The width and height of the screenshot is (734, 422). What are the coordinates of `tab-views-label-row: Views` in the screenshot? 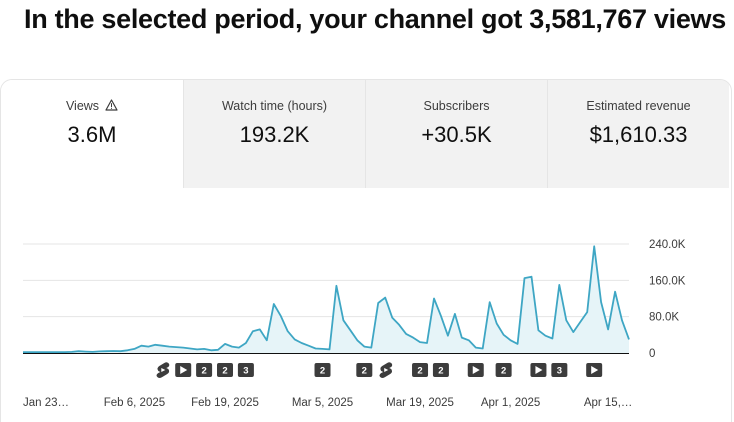 It's located at (92, 106).